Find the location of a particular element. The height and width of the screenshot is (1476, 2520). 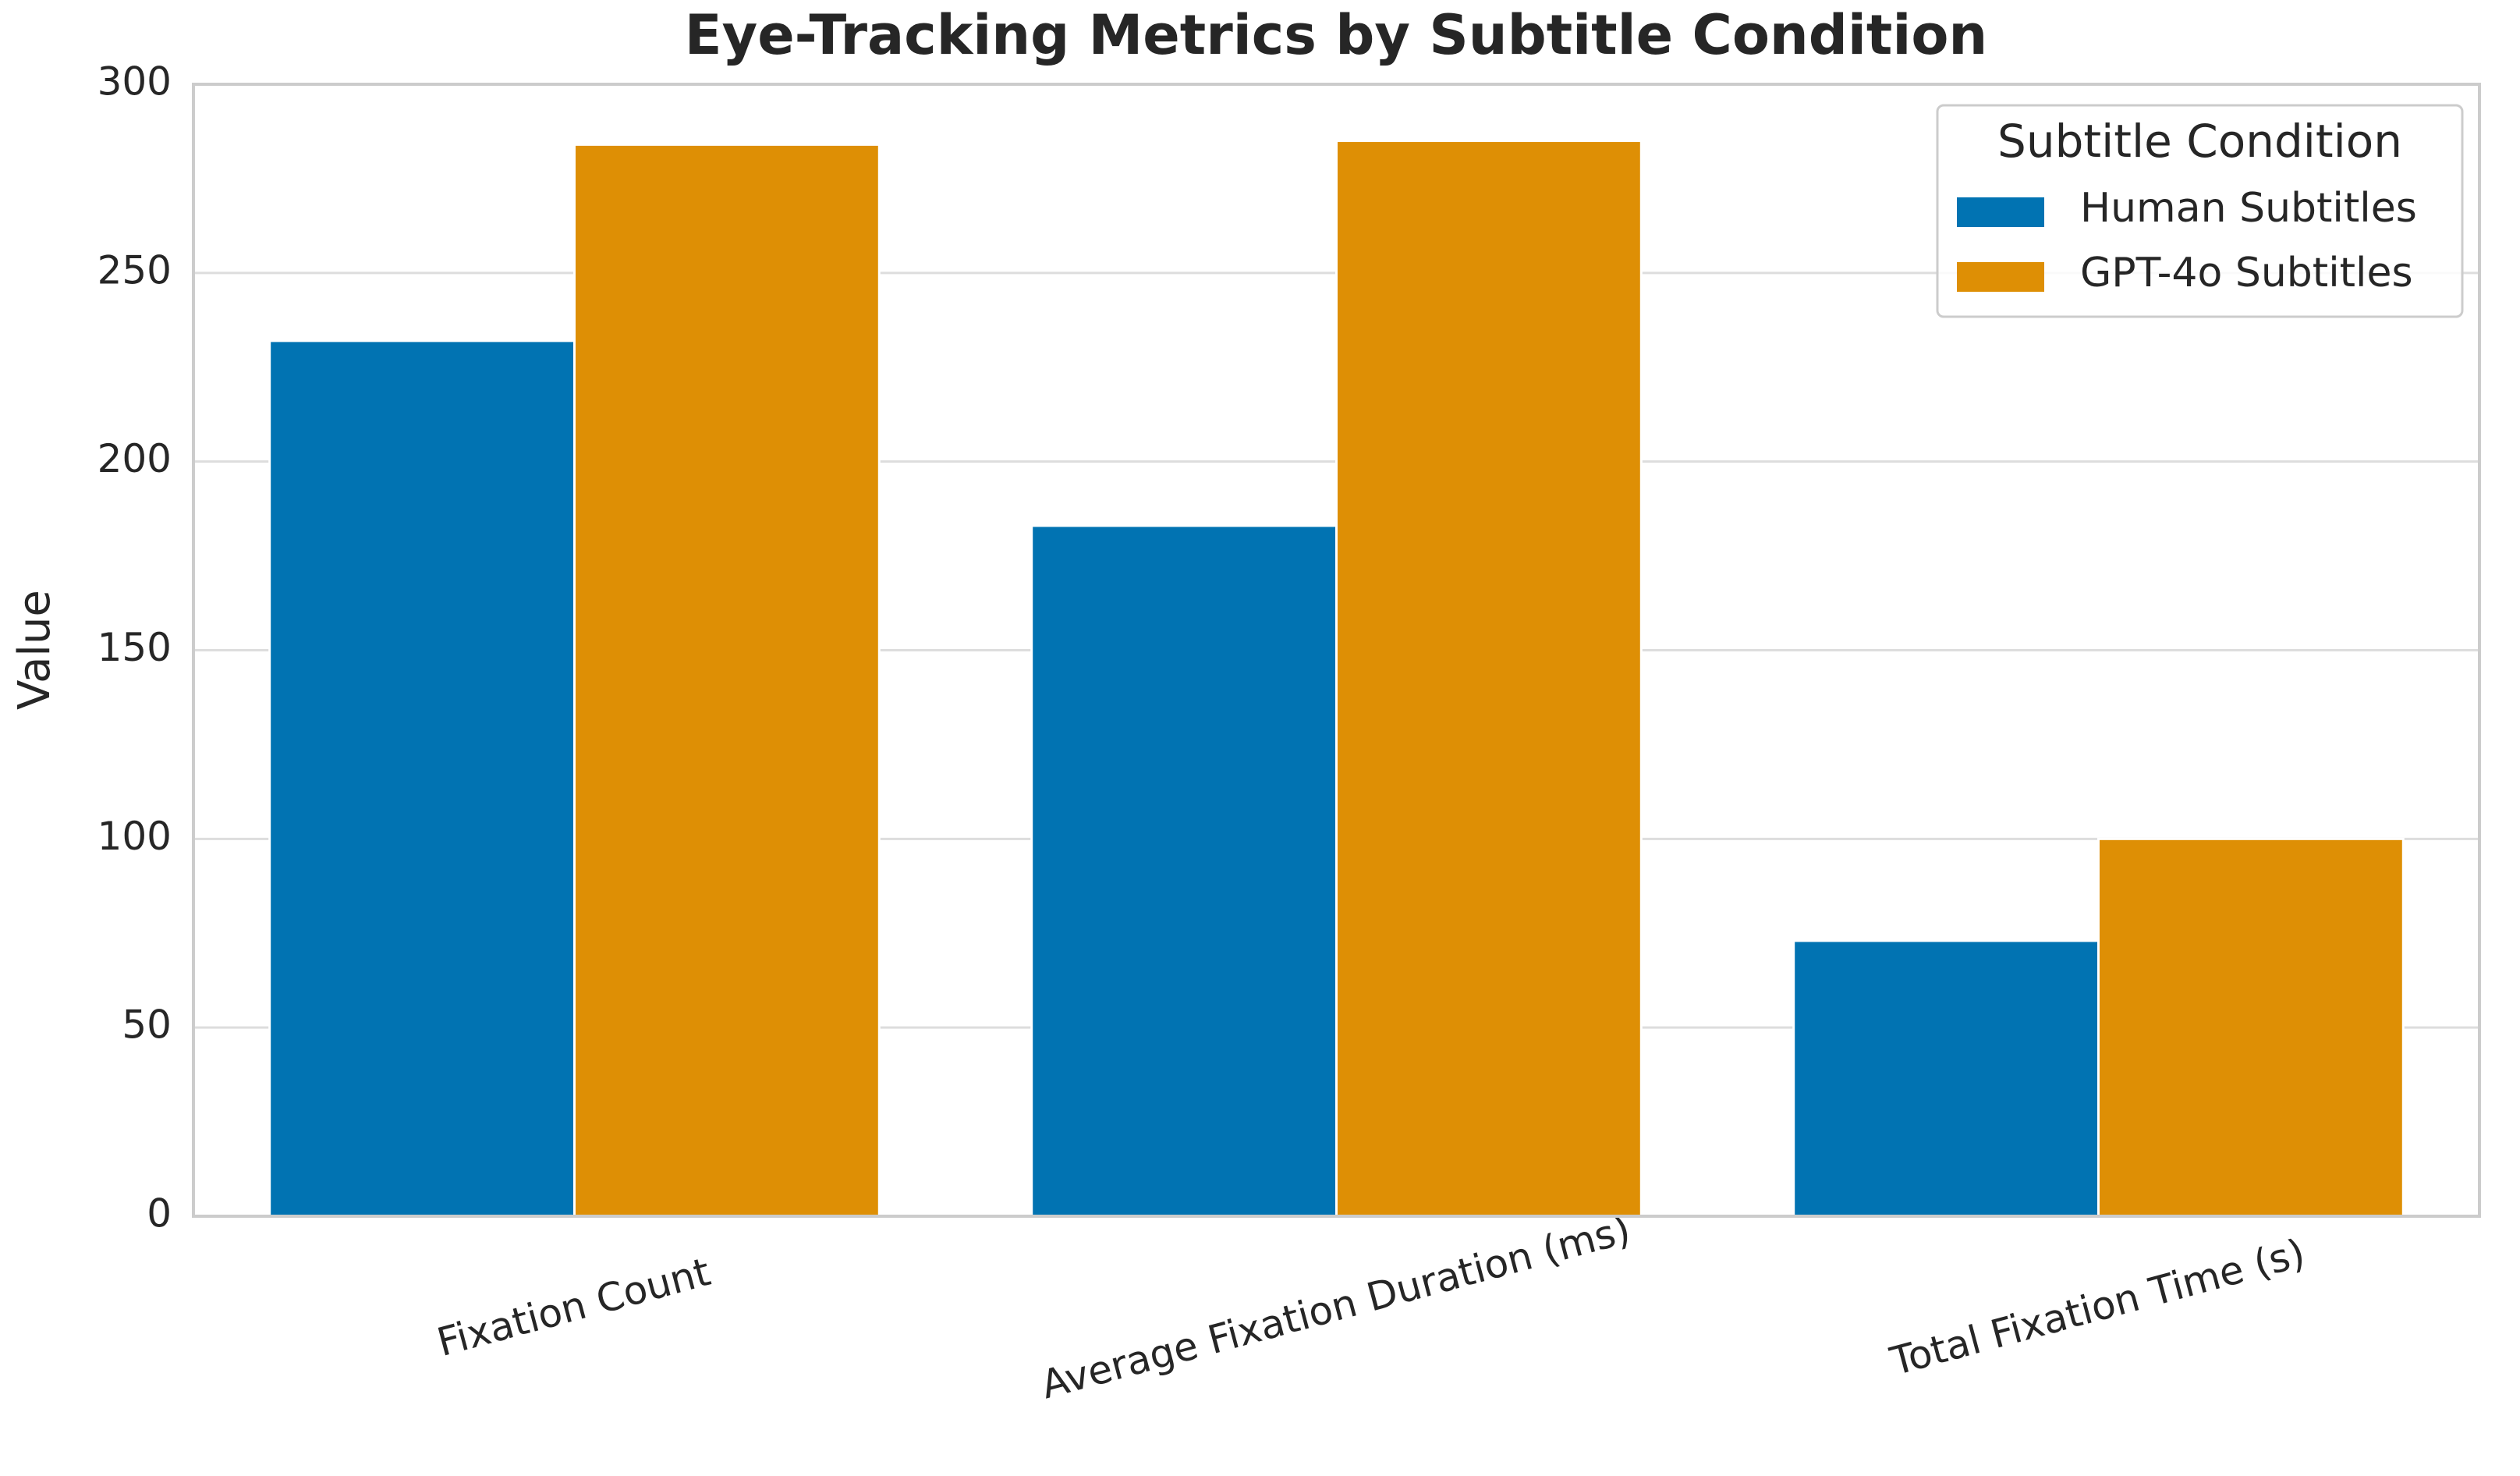

y-axis-label: Value is located at coordinates (35, 650).